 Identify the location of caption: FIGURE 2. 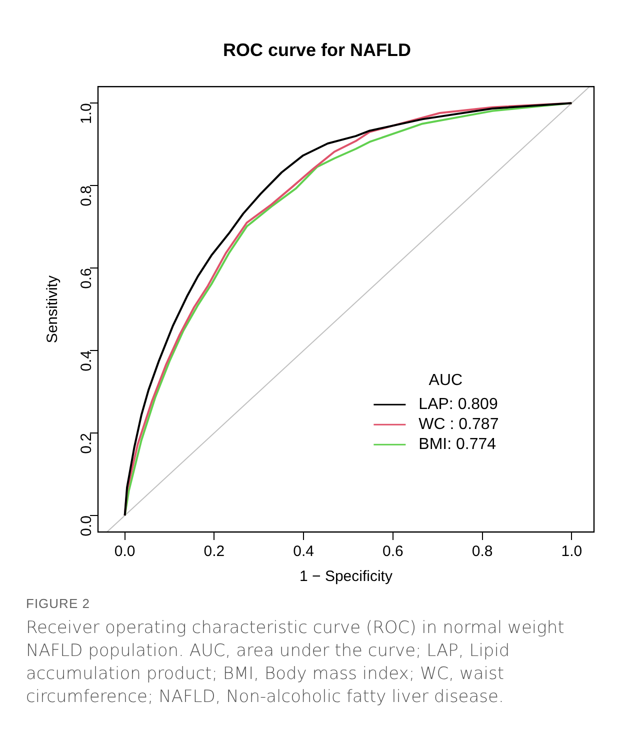
(58, 603).